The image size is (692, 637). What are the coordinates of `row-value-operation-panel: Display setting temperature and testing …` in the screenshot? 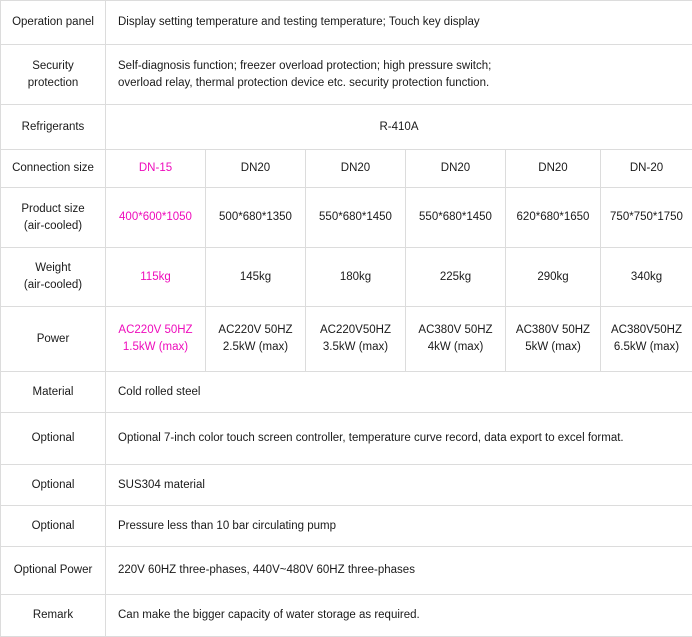 It's located at (399, 23).